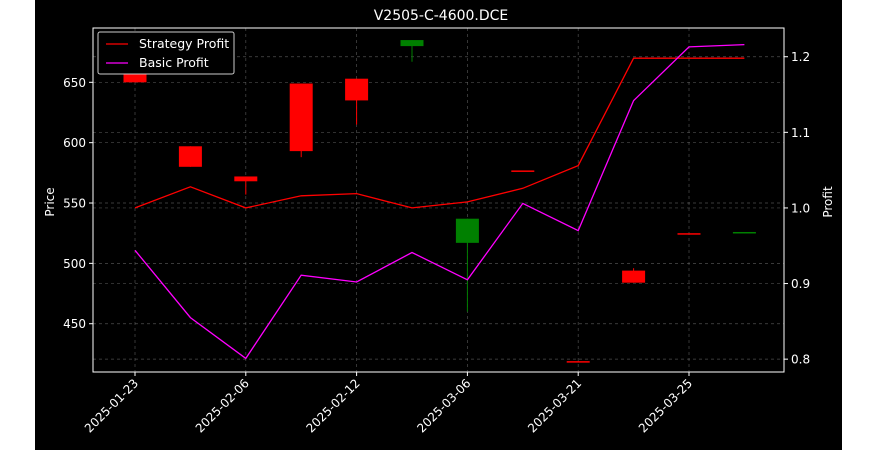 This screenshot has height=450, width=878. What do you see at coordinates (800, 208) in the screenshot?
I see `y2-tick-label: 1.0` at bounding box center [800, 208].